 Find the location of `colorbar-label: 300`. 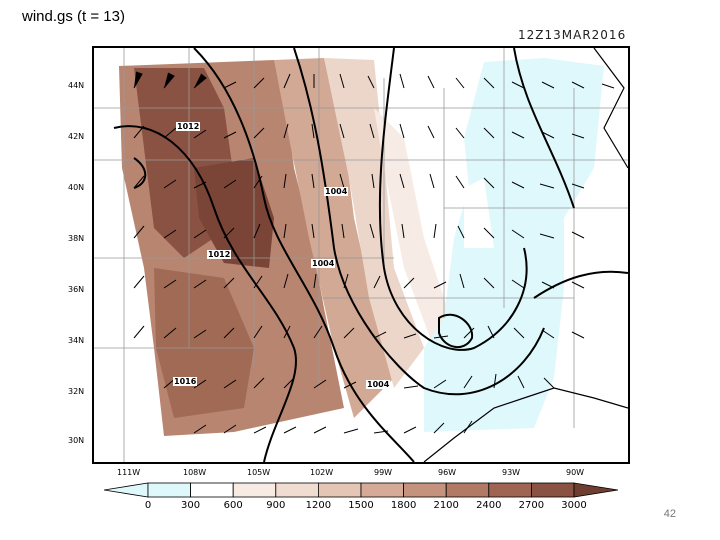

colorbar-label: 300 is located at coordinates (191, 505).